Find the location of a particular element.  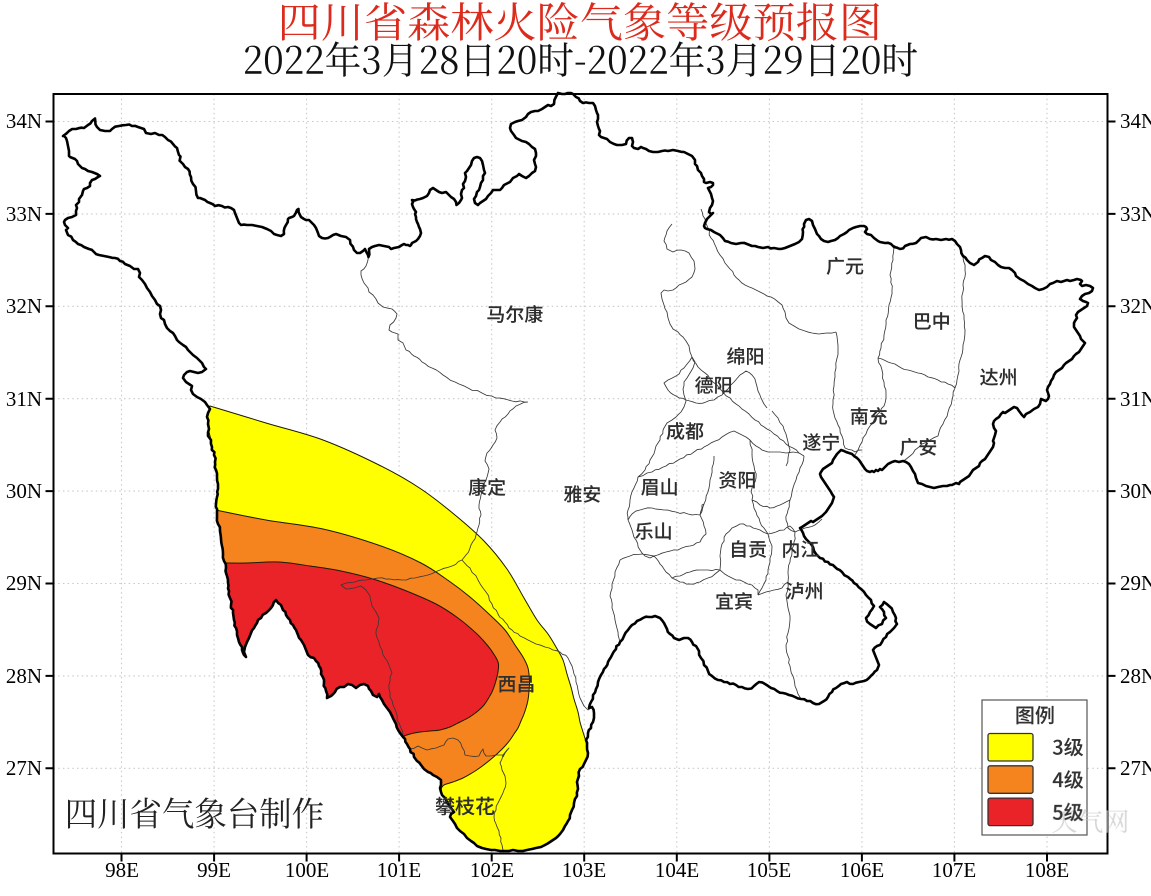

svg-text: 98E is located at coordinates (122, 870).